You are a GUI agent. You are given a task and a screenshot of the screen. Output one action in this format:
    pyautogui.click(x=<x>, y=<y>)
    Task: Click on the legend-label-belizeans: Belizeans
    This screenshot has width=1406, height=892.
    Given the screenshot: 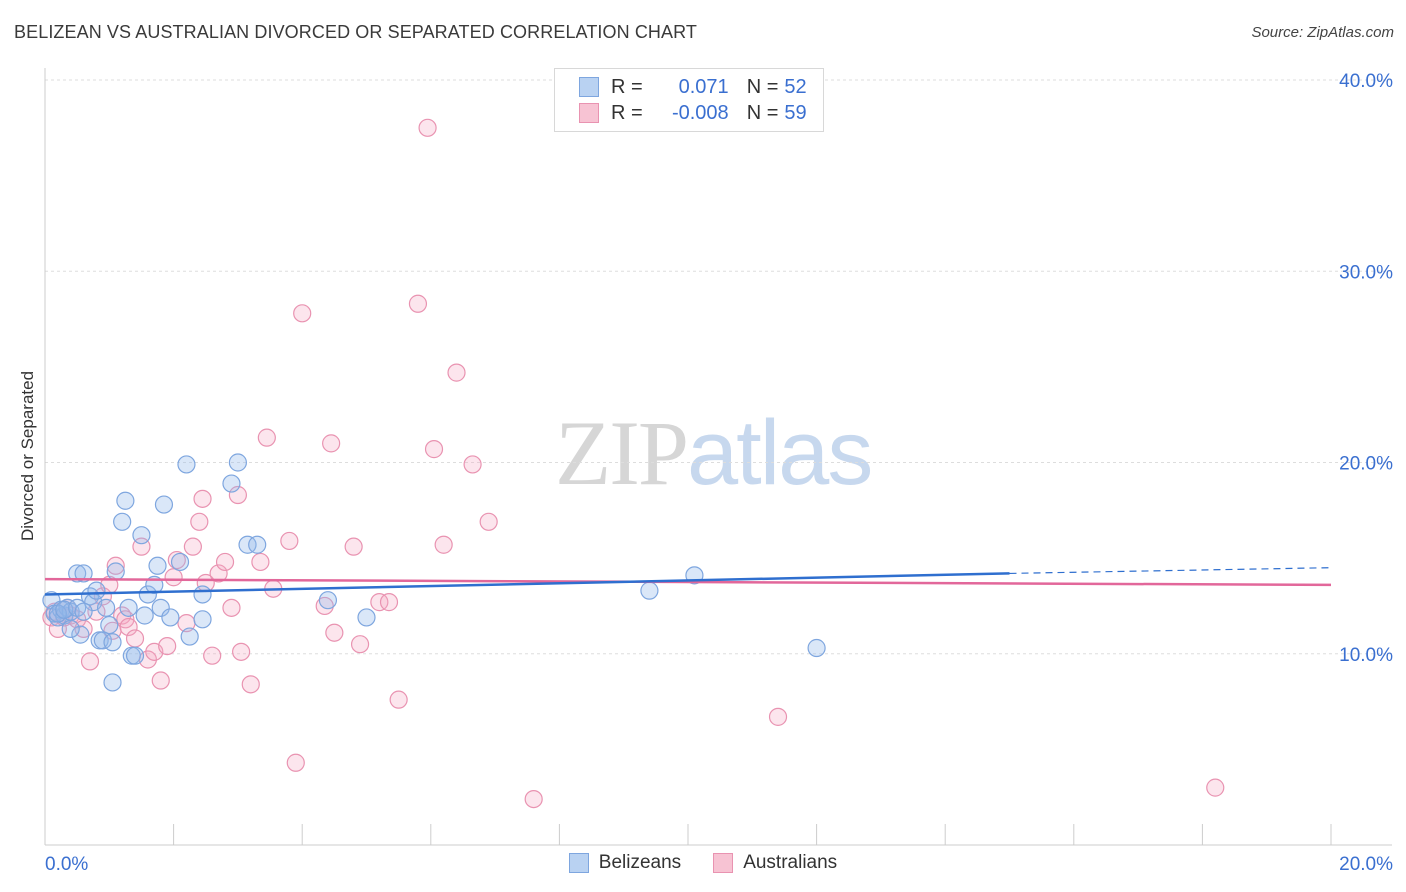 What is the action you would take?
    pyautogui.click(x=640, y=862)
    